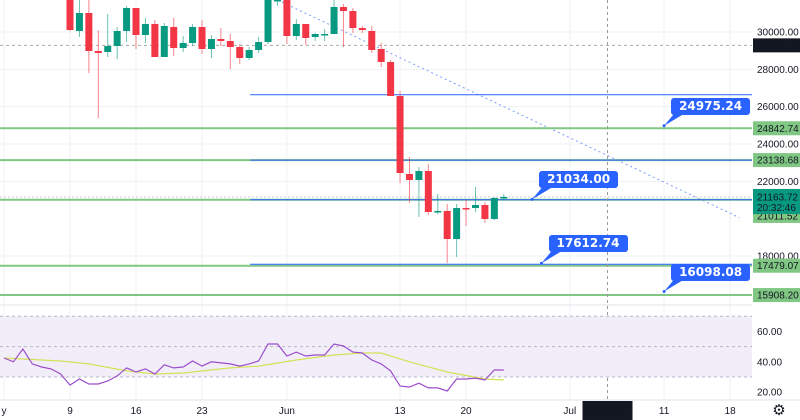 This screenshot has height=420, width=800. I want to click on last-price-label, so click(776, 201).